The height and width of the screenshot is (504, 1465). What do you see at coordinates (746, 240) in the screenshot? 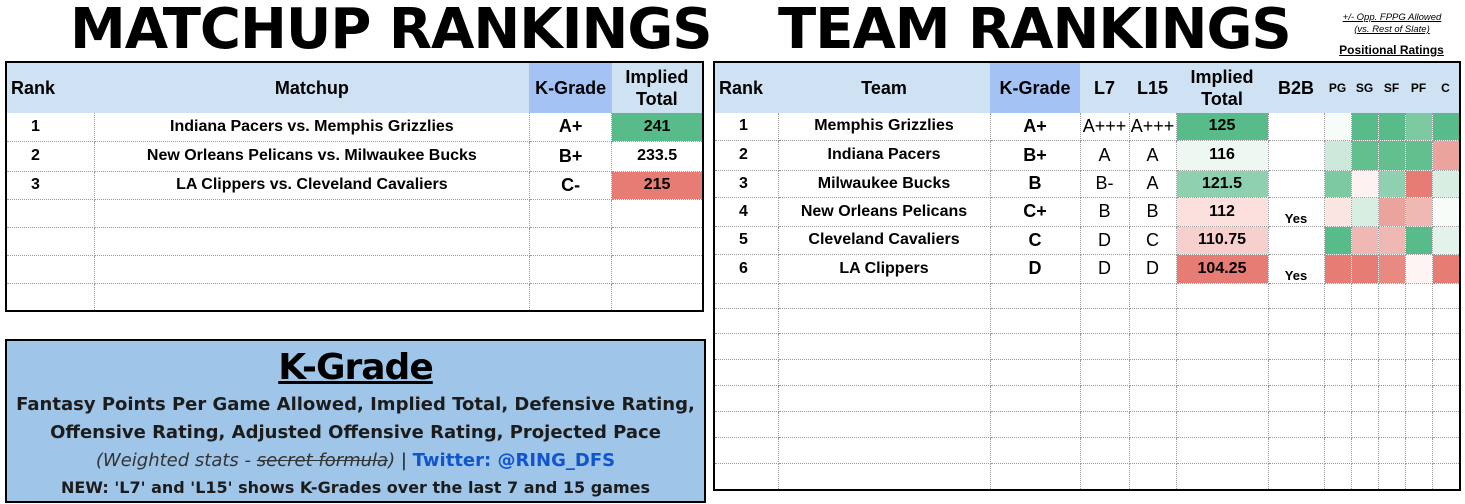
I see `team-rank-cell: 5` at bounding box center [746, 240].